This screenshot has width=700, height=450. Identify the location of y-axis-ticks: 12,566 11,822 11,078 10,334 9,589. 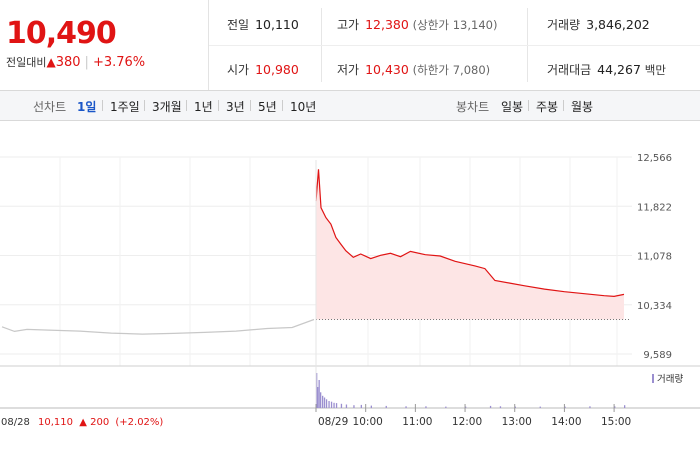
(654, 257).